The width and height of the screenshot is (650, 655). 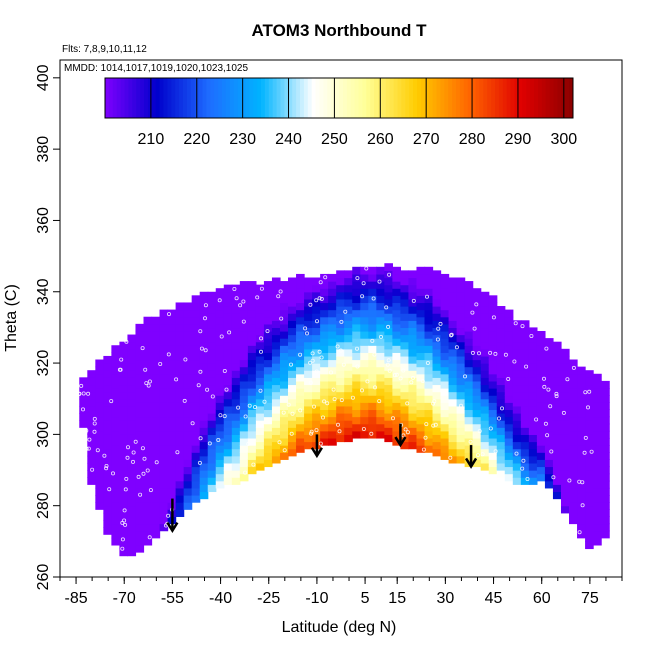 What do you see at coordinates (341, 592) in the screenshot?
I see `x-axis: -85 -70 -55 -40 -25 -10 5 15 30 45 60 75` at bounding box center [341, 592].